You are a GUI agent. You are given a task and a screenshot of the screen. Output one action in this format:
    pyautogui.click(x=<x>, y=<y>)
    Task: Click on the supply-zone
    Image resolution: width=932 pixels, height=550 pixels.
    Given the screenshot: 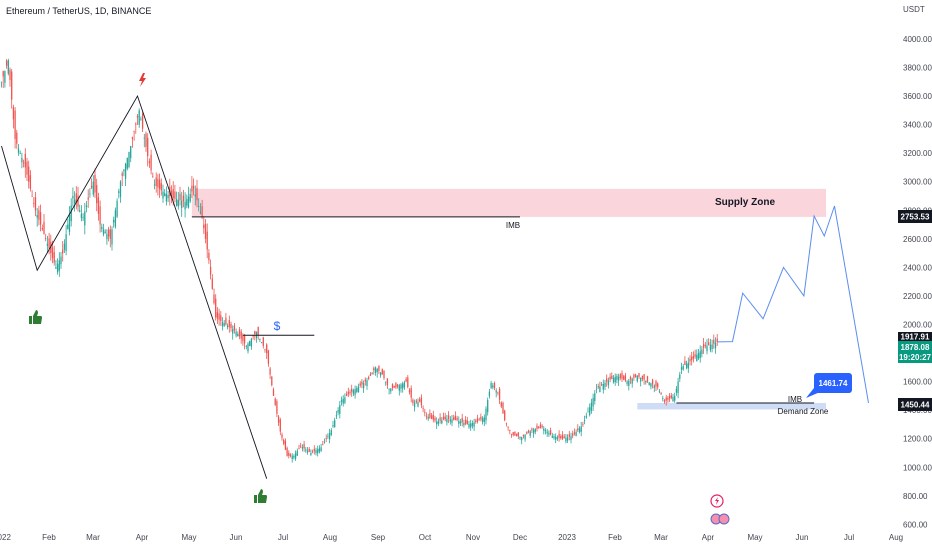 What is the action you would take?
    pyautogui.click(x=508, y=202)
    